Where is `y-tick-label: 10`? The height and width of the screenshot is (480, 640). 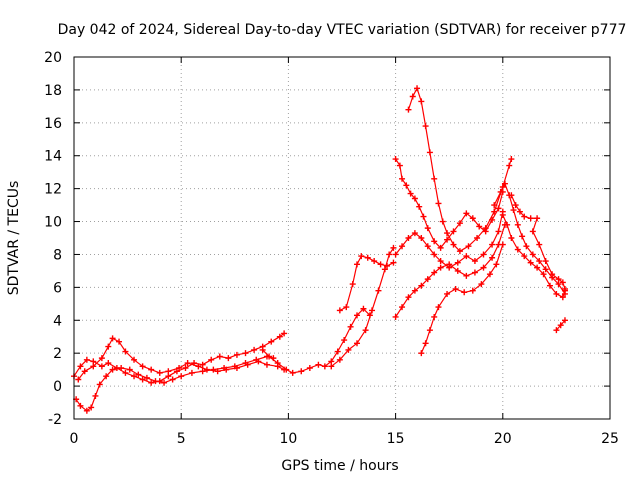 y-tick-label: 10 is located at coordinates (53, 223).